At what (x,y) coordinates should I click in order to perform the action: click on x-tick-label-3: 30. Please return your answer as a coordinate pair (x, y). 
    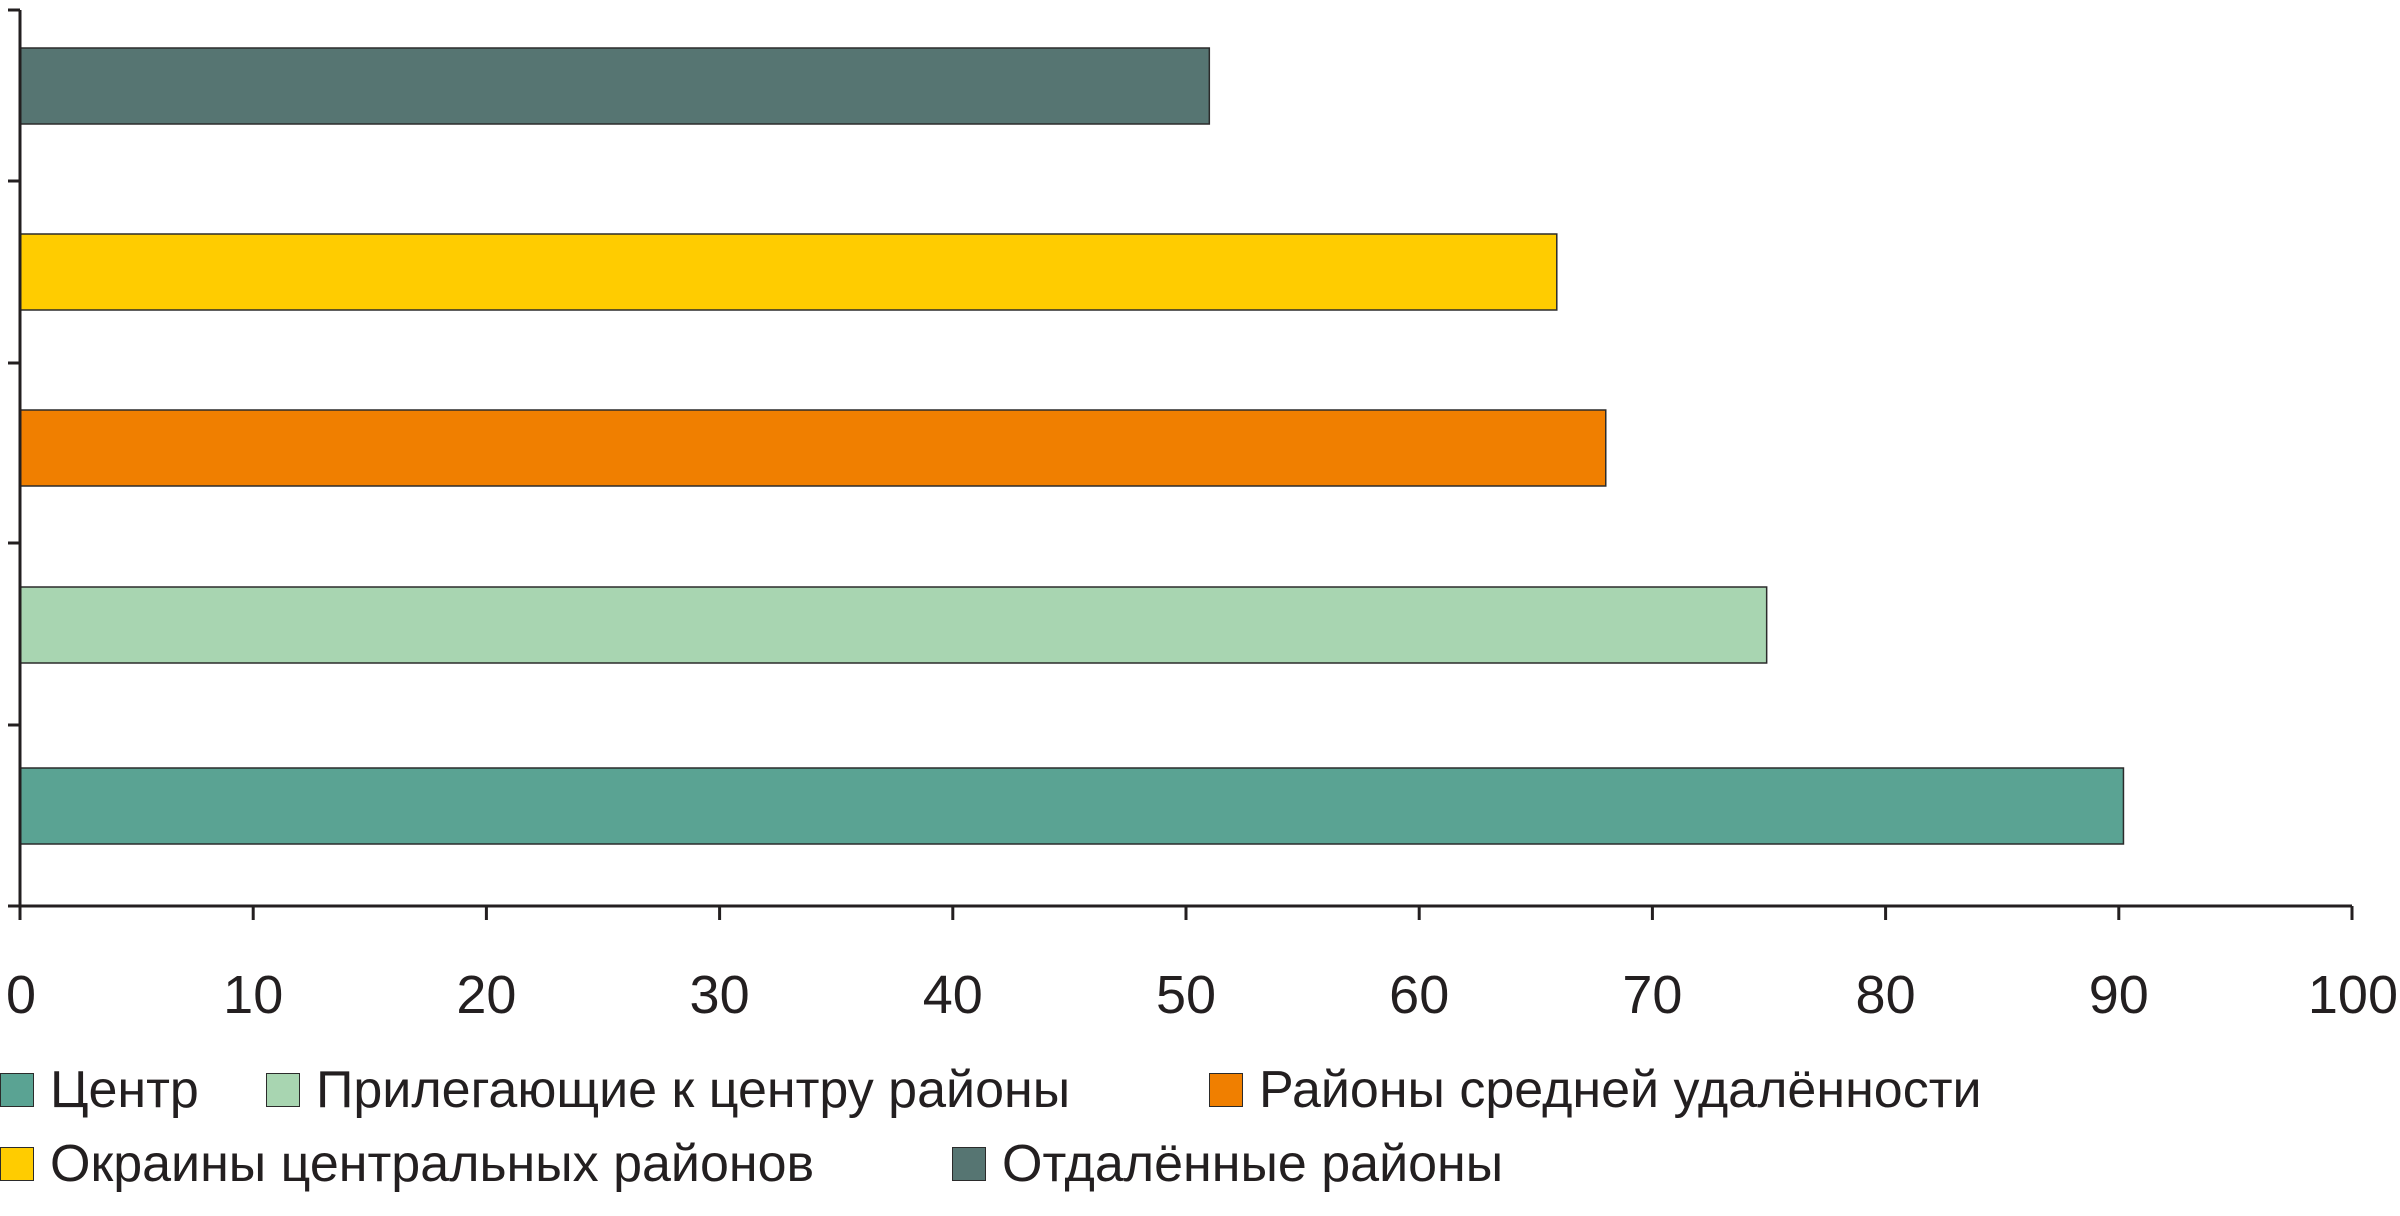
    Looking at the image, I should click on (720, 995).